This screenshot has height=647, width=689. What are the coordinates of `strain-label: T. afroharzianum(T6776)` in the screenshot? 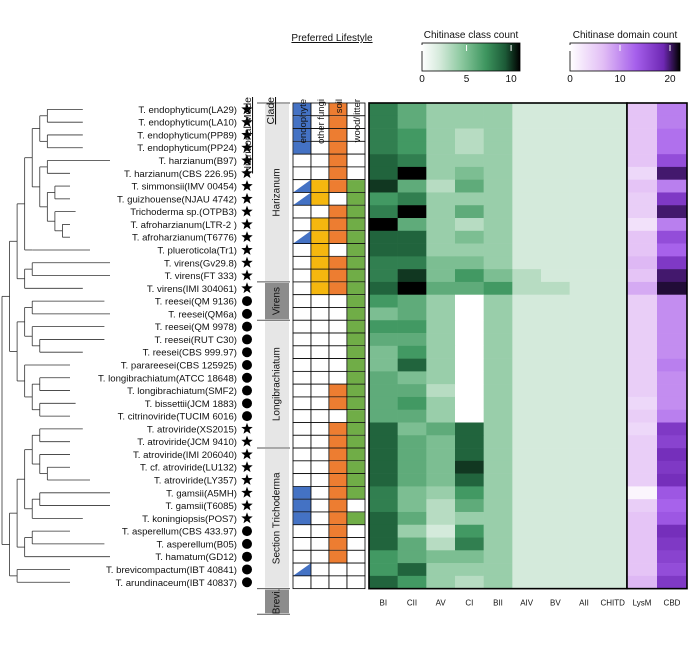 It's located at (184, 238).